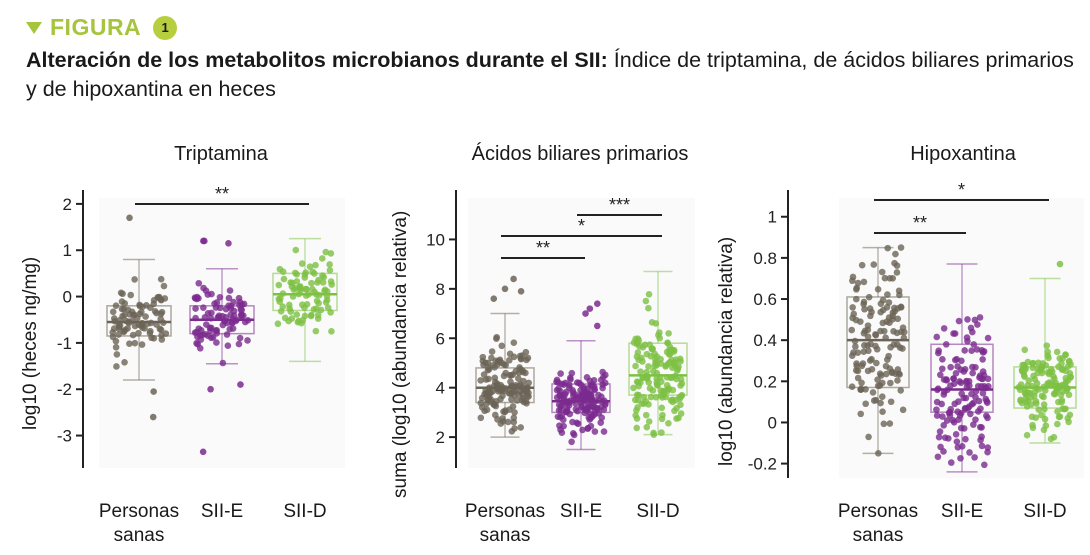  What do you see at coordinates (658, 511) in the screenshot?
I see `x-tick-label-line: SII-D` at bounding box center [658, 511].